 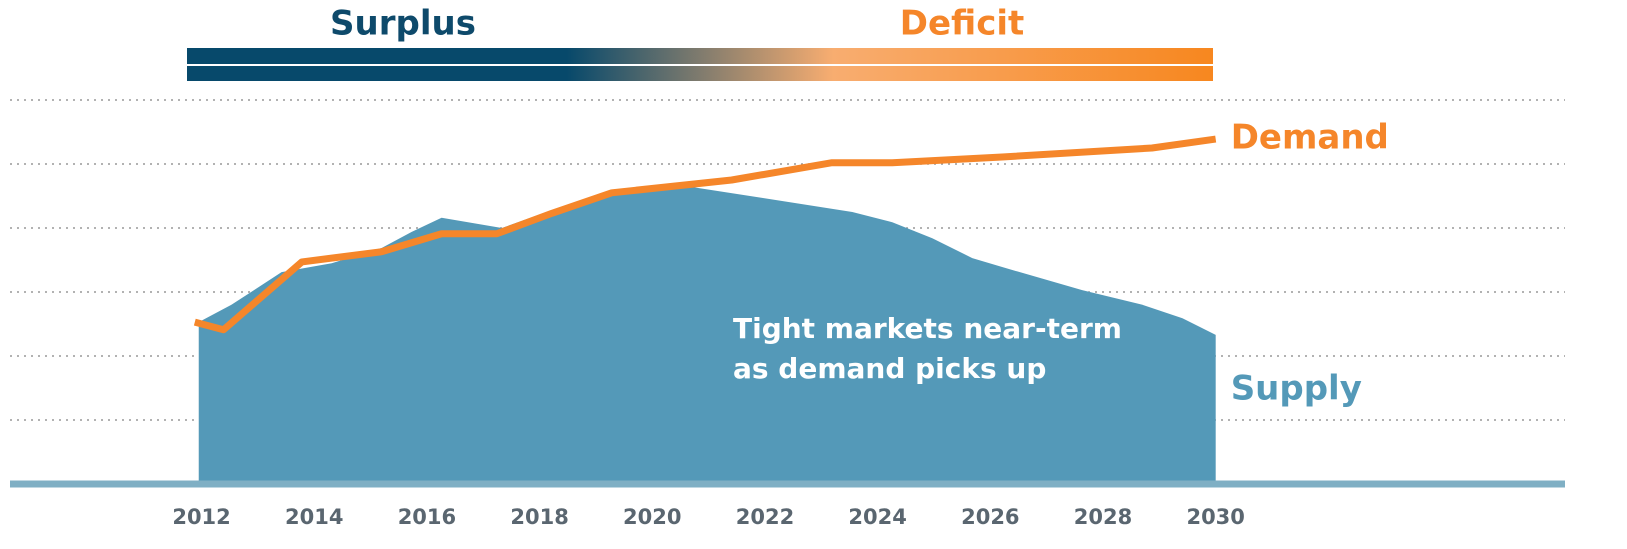 I want to click on deficit-label: Deficit, so click(x=962, y=24).